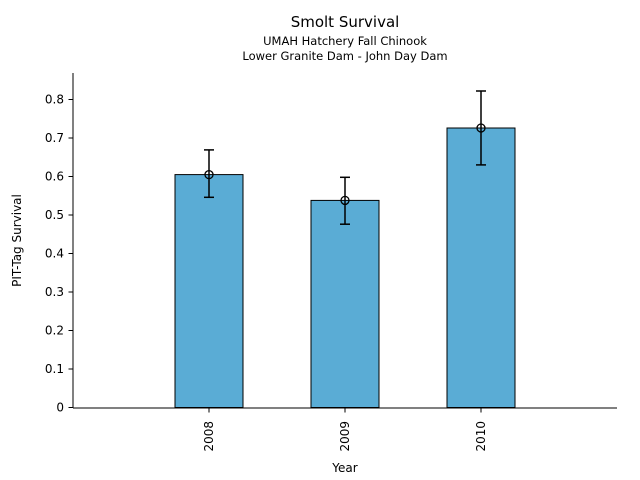 The image size is (640, 480). What do you see at coordinates (54, 369) in the screenshot?
I see `y-tick-label: 0.1` at bounding box center [54, 369].